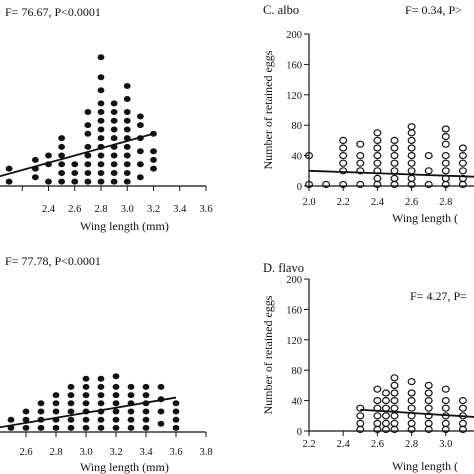 The width and height of the screenshot is (474, 474). Describe the element at coordinates (115, 452) in the screenshot. I see `x-tick-label: 3.2` at that location.